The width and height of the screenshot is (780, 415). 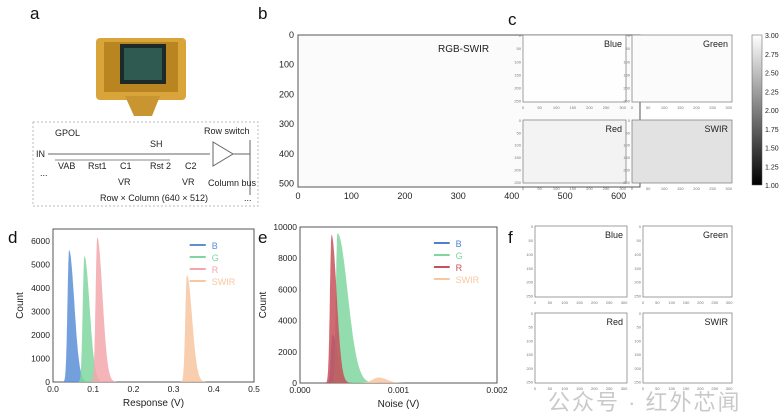 I want to click on y-tick-label: 300, so click(x=286, y=124).